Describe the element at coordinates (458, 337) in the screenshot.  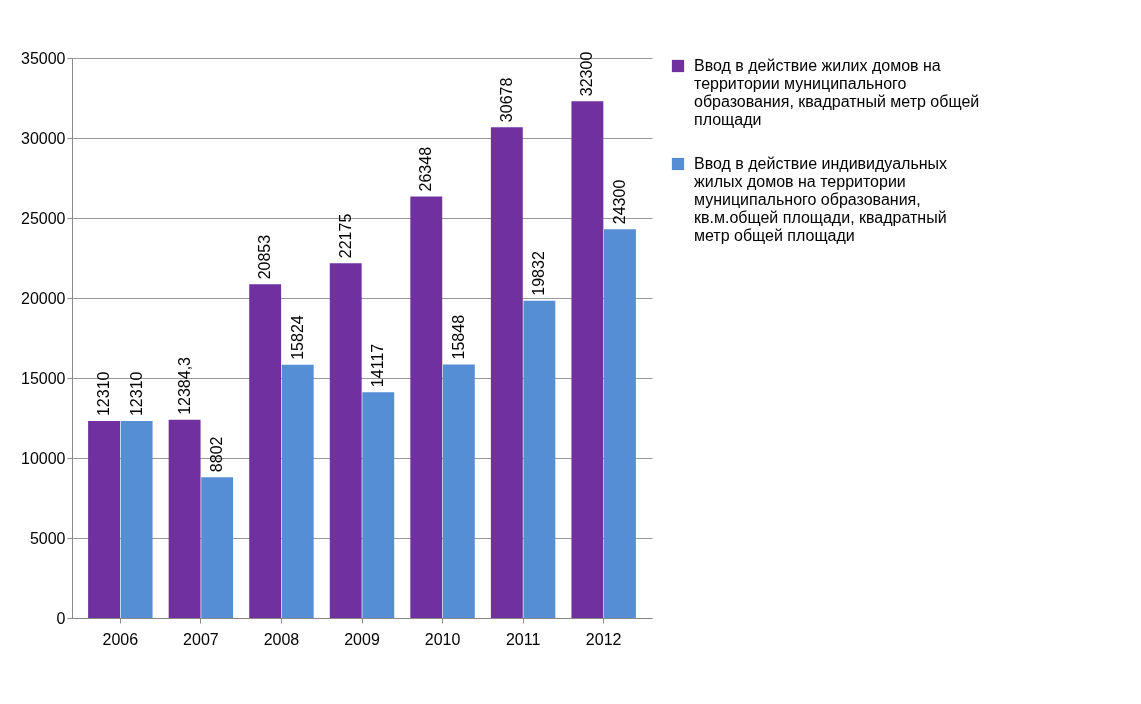
I see `data-label: 15848` at that location.